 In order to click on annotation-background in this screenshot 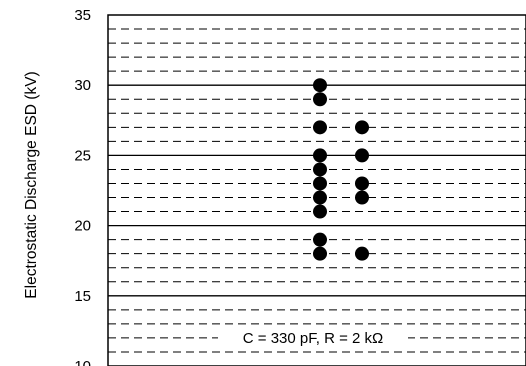, I will do `click(313, 337)`.